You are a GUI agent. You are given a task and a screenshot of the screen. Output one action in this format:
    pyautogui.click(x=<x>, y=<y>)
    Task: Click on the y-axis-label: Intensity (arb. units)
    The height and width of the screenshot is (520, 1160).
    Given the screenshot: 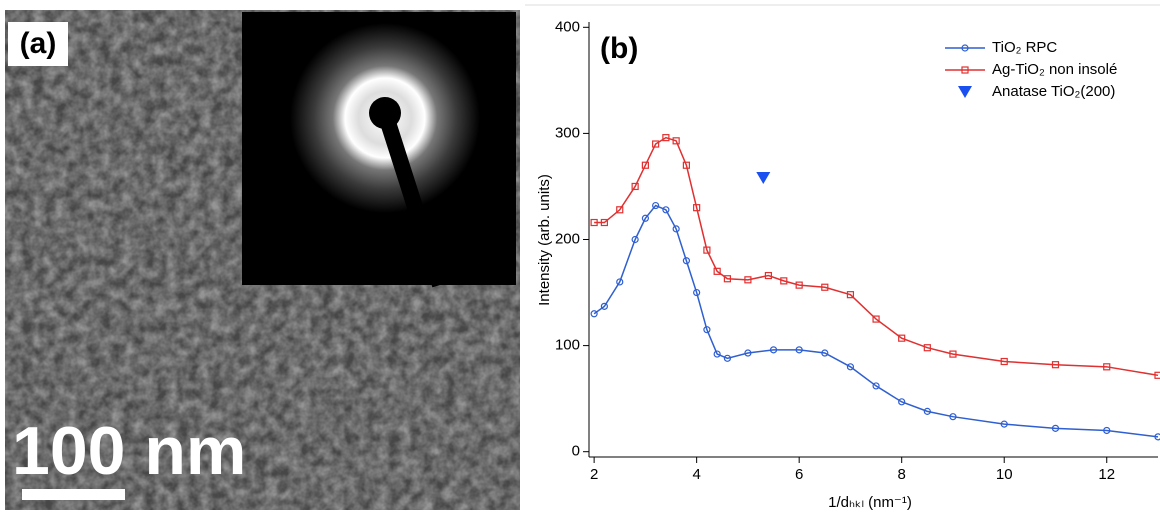 What is the action you would take?
    pyautogui.click(x=544, y=240)
    